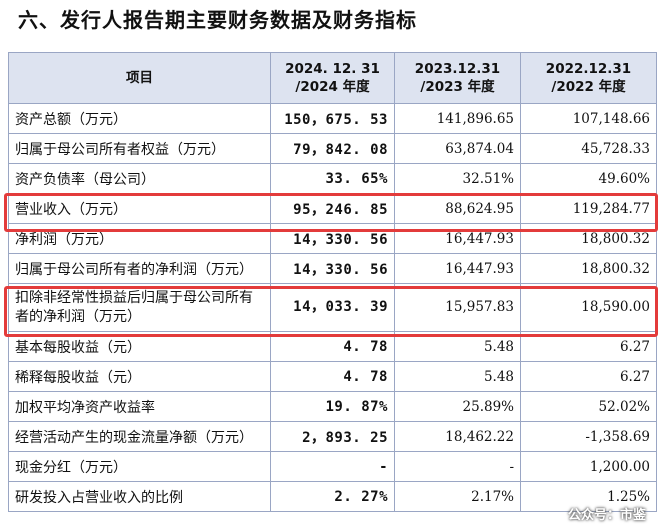 The height and width of the screenshot is (525, 660). What do you see at coordinates (457, 178) in the screenshot?
I see `value-cell: 32.51%` at bounding box center [457, 178].